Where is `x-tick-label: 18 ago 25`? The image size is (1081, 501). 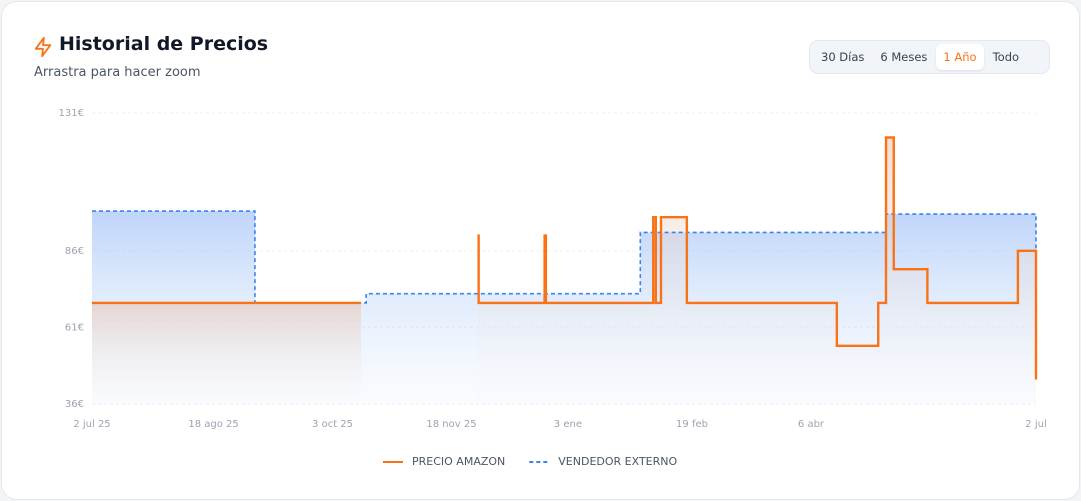 x-tick-label: 18 ago 25 is located at coordinates (213, 424).